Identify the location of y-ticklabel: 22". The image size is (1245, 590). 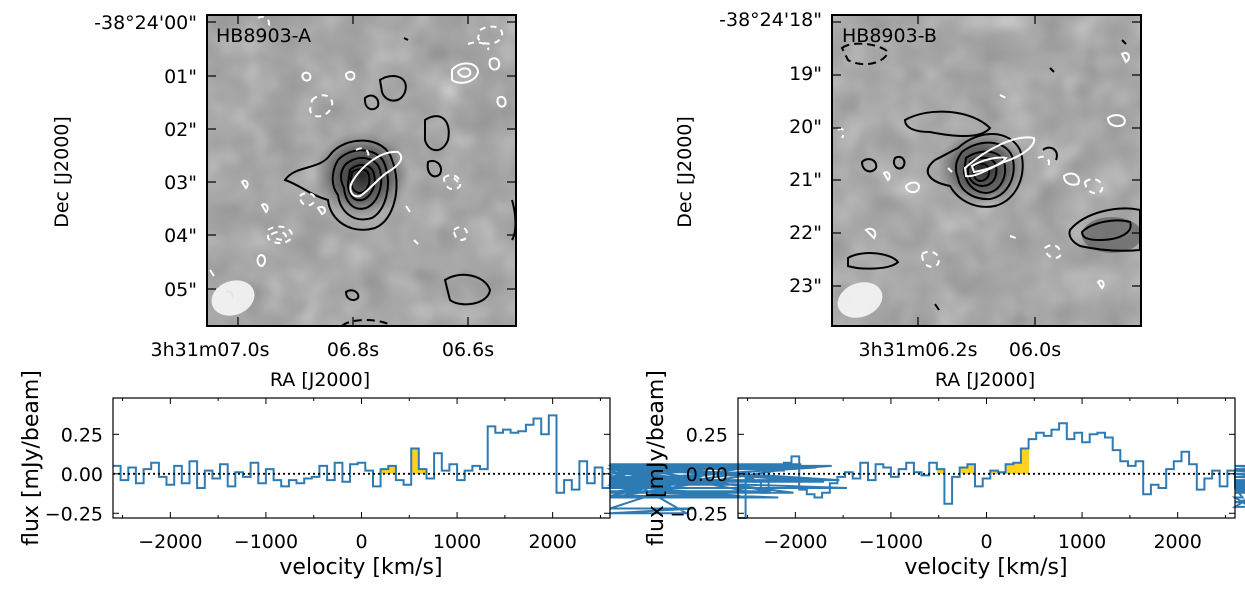
(805, 233).